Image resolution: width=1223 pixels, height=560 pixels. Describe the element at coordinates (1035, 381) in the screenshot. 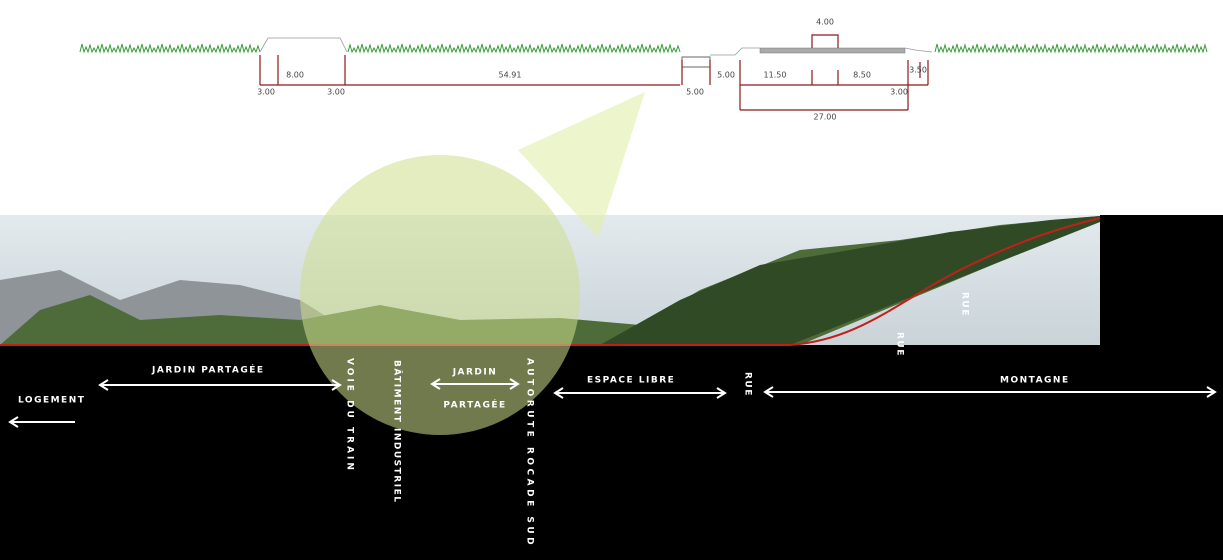

I see `label: MONTAGNE` at that location.